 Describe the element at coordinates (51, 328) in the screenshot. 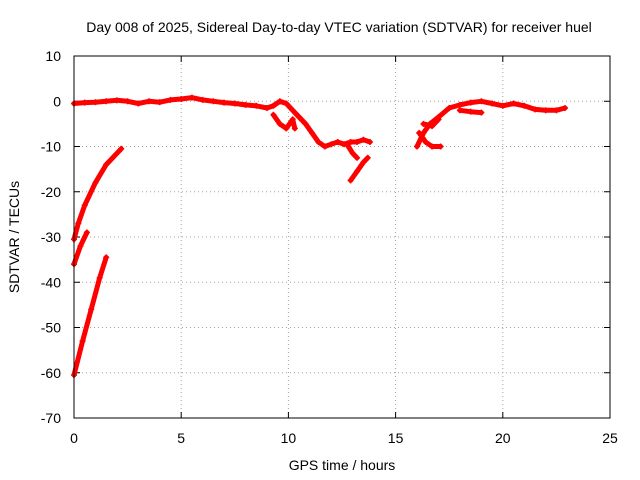

I see `y-tick-label: -50` at that location.